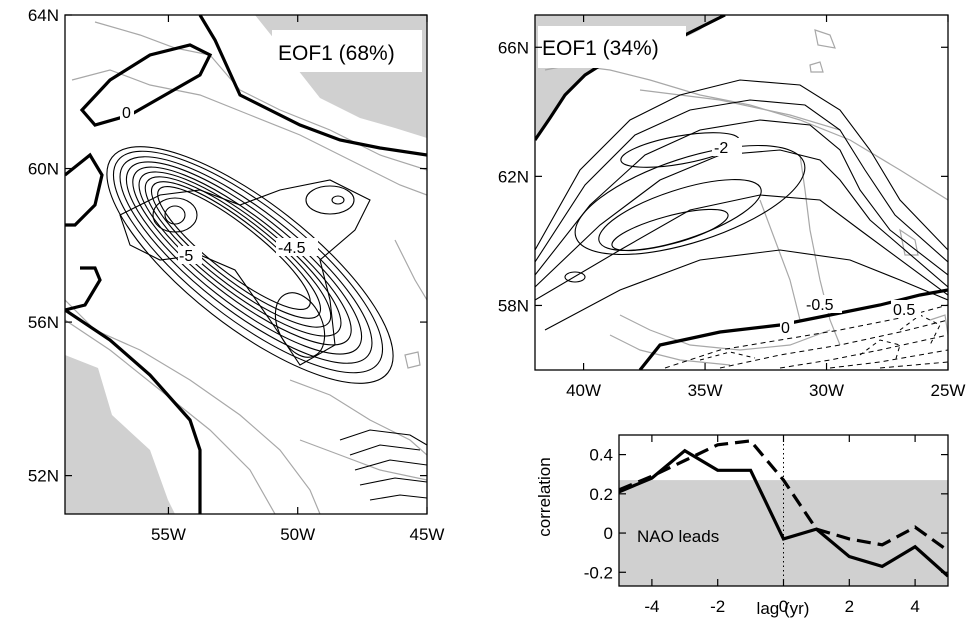  Describe the element at coordinates (783, 533) in the screenshot. I see `significance-shading` at that location.